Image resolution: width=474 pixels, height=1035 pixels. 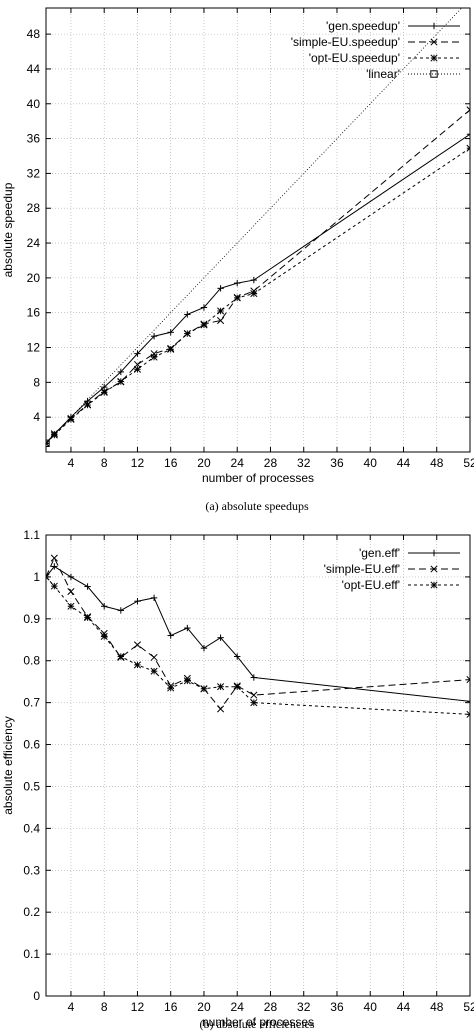 I want to click on legend-label: 'opt-EU.speedup', so click(x=354, y=58).